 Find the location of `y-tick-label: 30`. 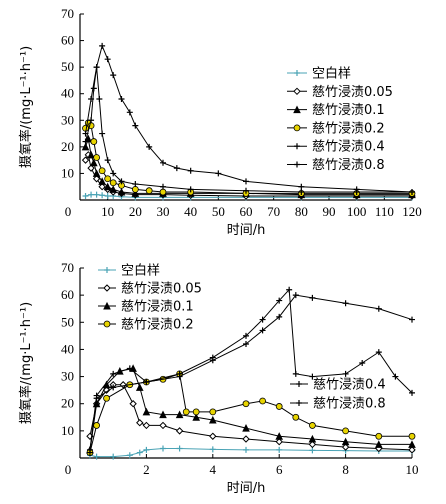

y-tick-label: 30 is located at coordinates (67, 119).